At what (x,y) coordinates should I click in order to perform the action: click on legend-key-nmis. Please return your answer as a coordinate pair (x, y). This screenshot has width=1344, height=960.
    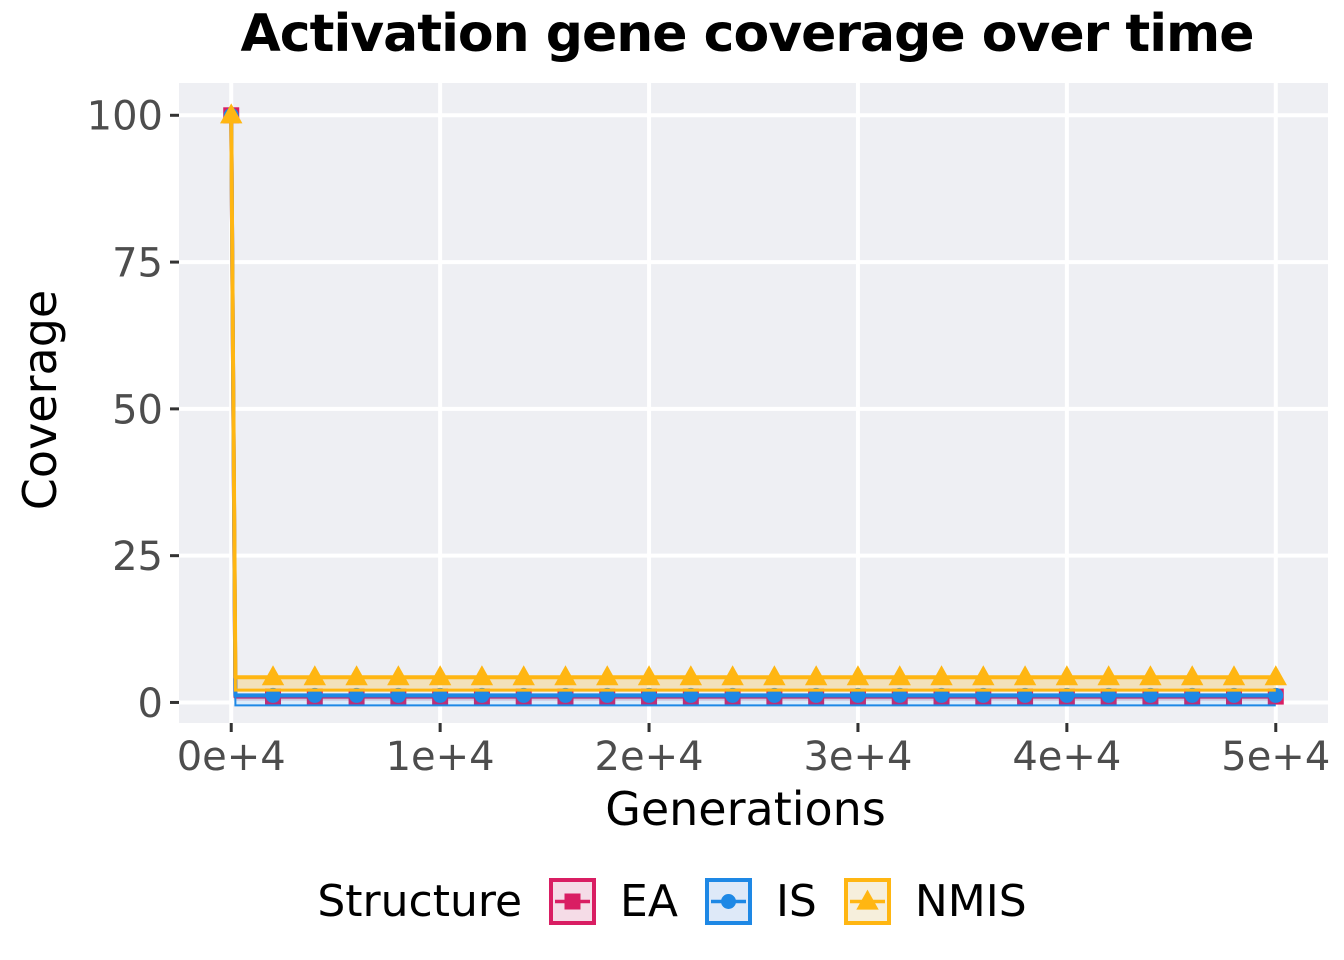
    Looking at the image, I should click on (867, 901).